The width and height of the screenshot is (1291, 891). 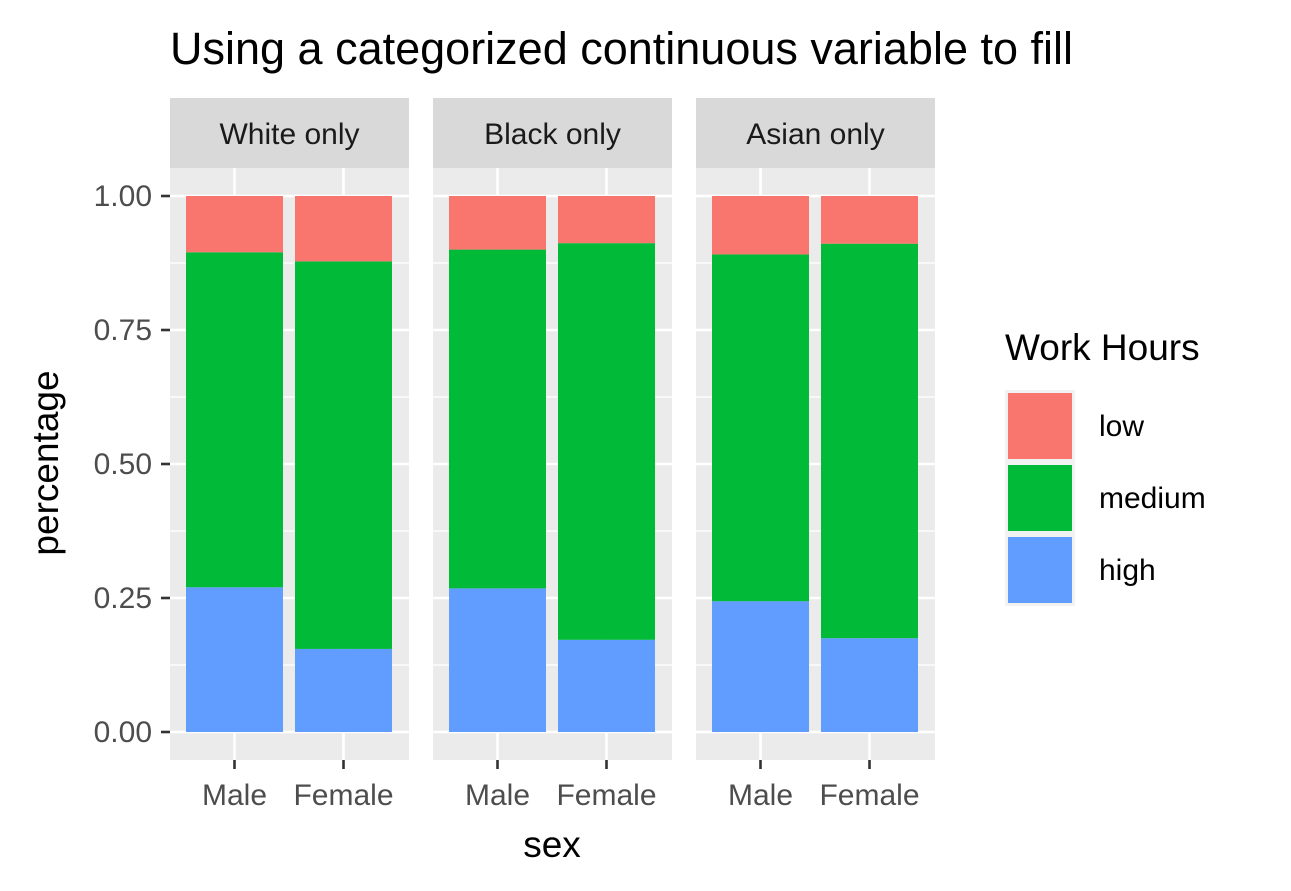 I want to click on y-axis-title: percentage, so click(x=45, y=462).